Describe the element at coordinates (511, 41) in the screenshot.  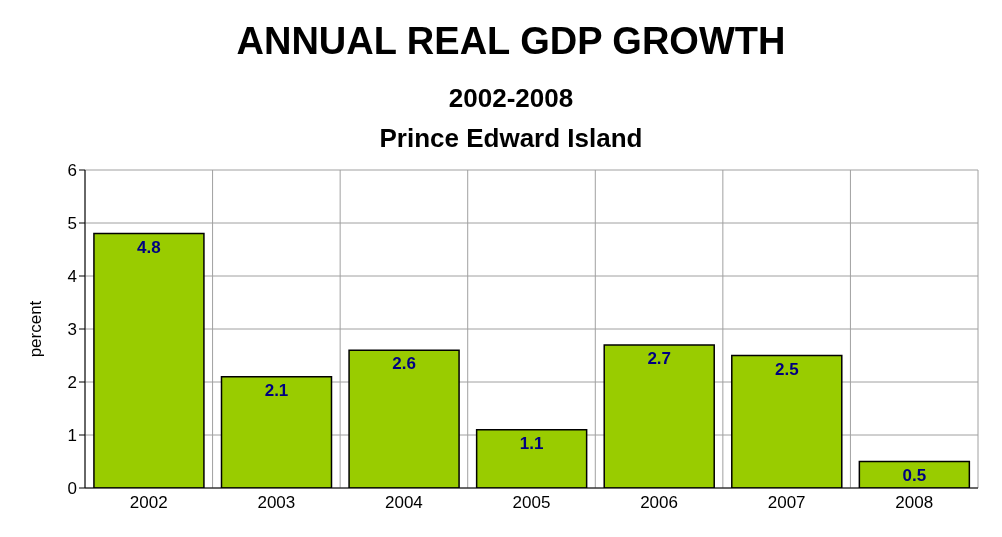
I see `chart-title: ANNUAL REAL GDP GROWTH` at that location.